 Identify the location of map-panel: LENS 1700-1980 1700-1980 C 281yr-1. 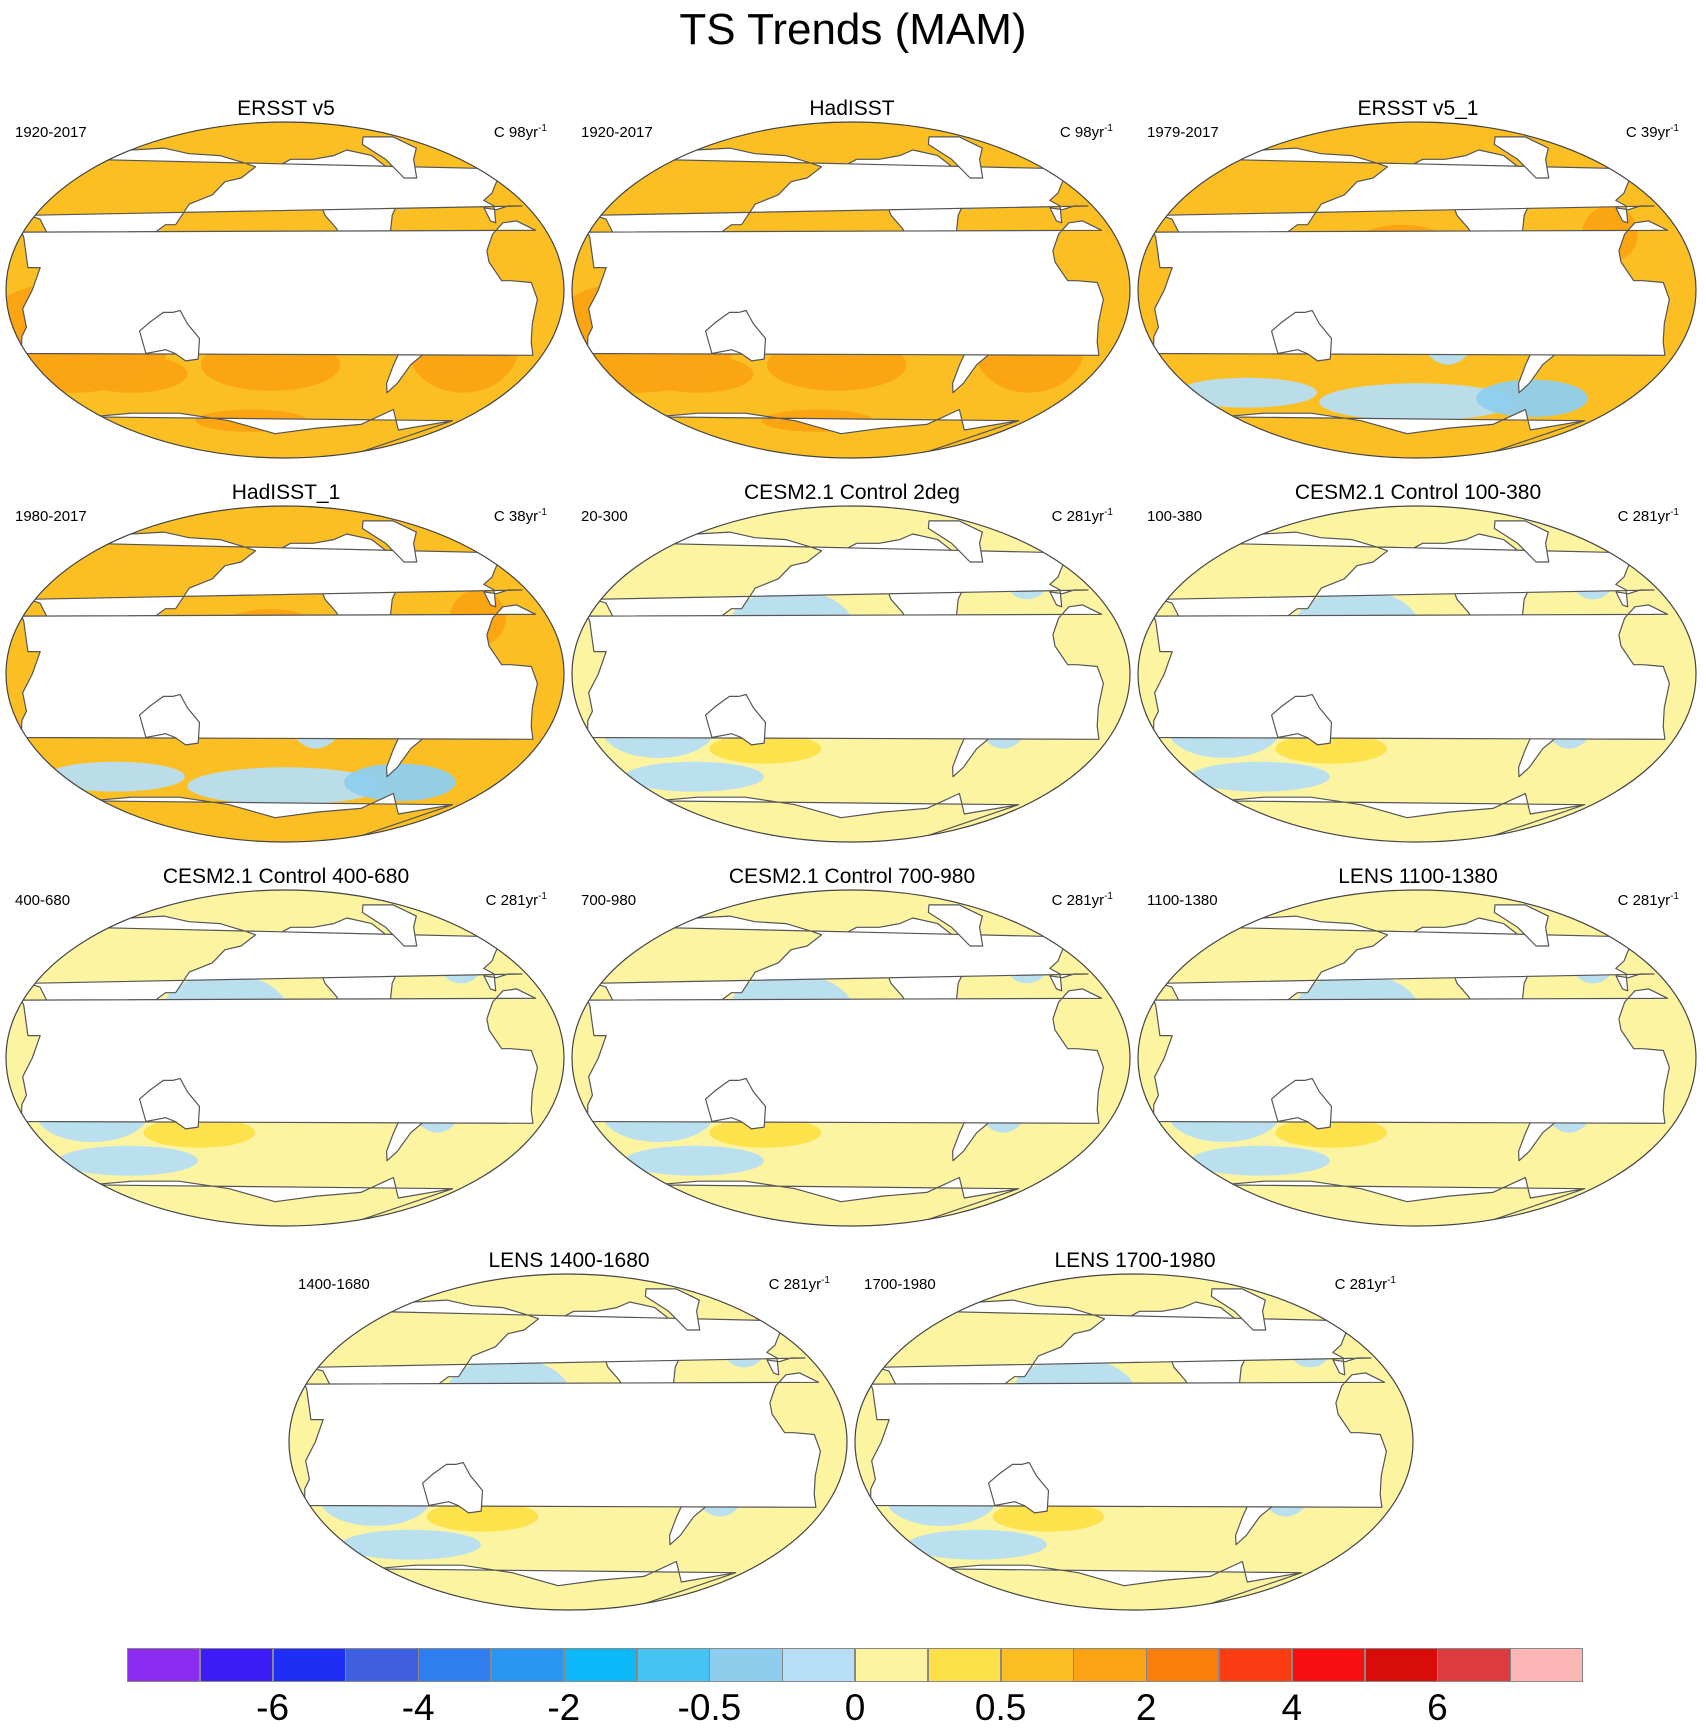
(1135, 1440).